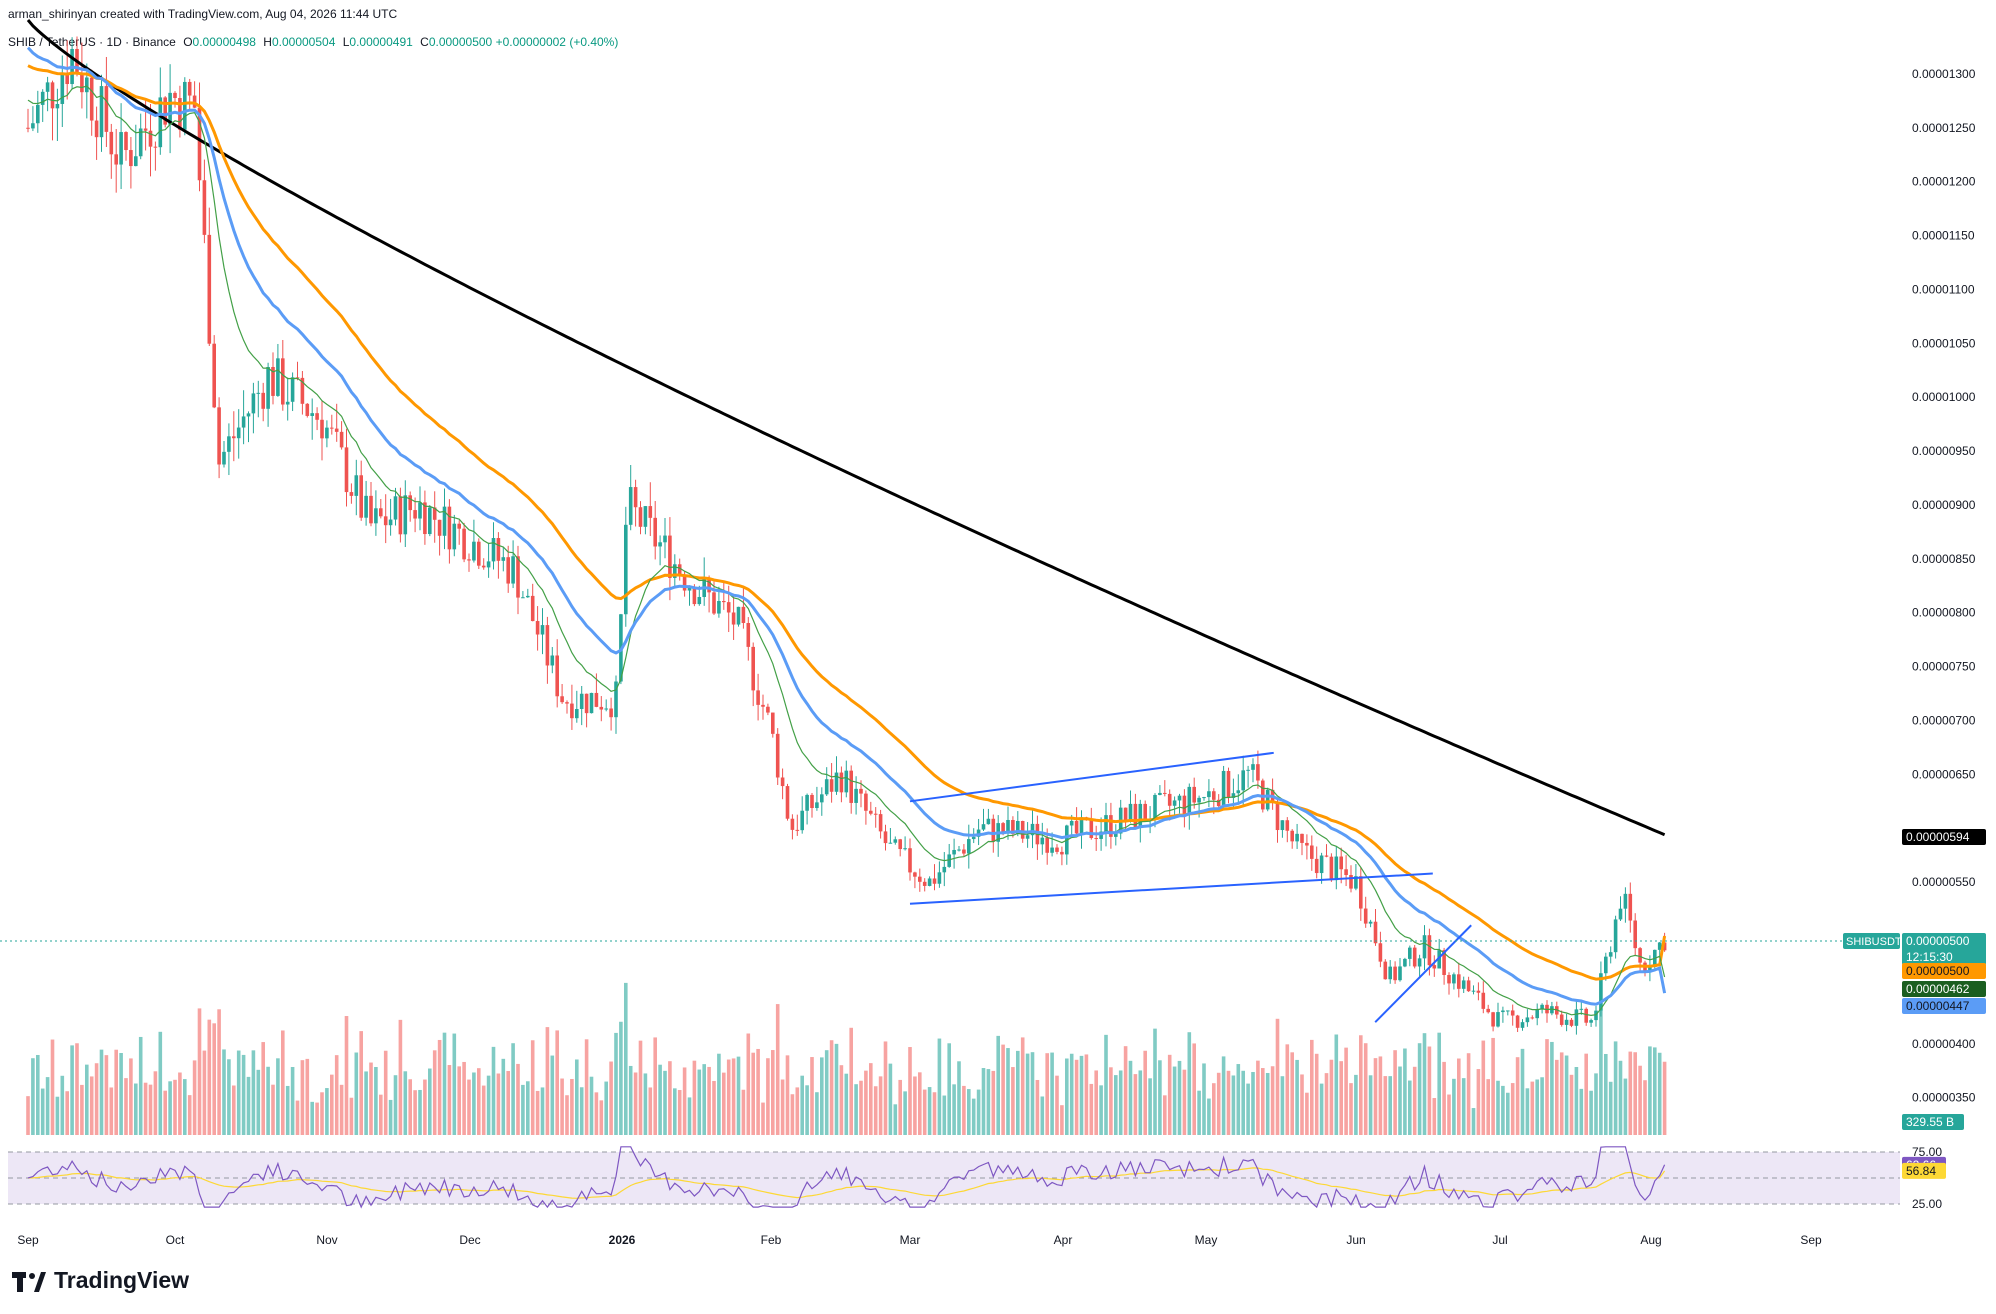  I want to click on bar-countdown: 12:15:30, so click(1929, 957).